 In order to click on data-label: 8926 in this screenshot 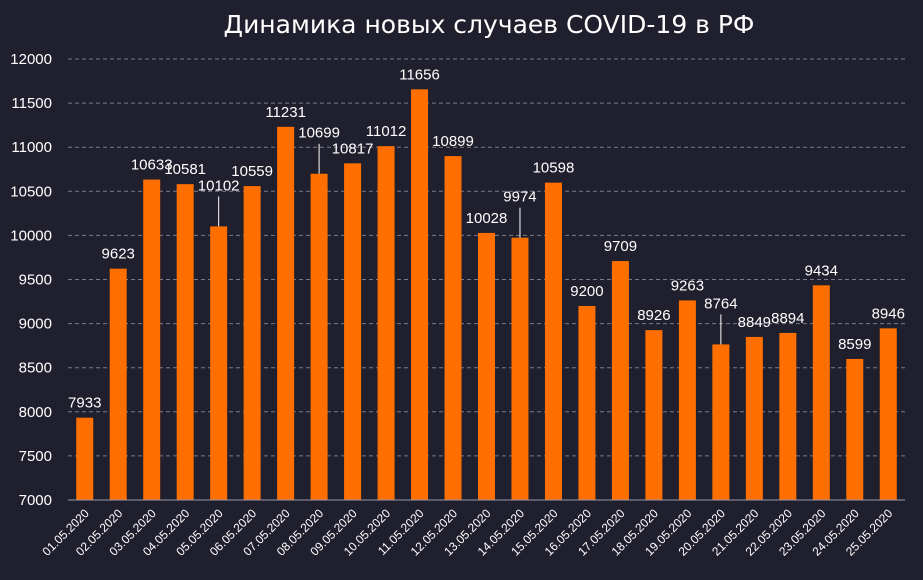, I will do `click(653, 315)`.